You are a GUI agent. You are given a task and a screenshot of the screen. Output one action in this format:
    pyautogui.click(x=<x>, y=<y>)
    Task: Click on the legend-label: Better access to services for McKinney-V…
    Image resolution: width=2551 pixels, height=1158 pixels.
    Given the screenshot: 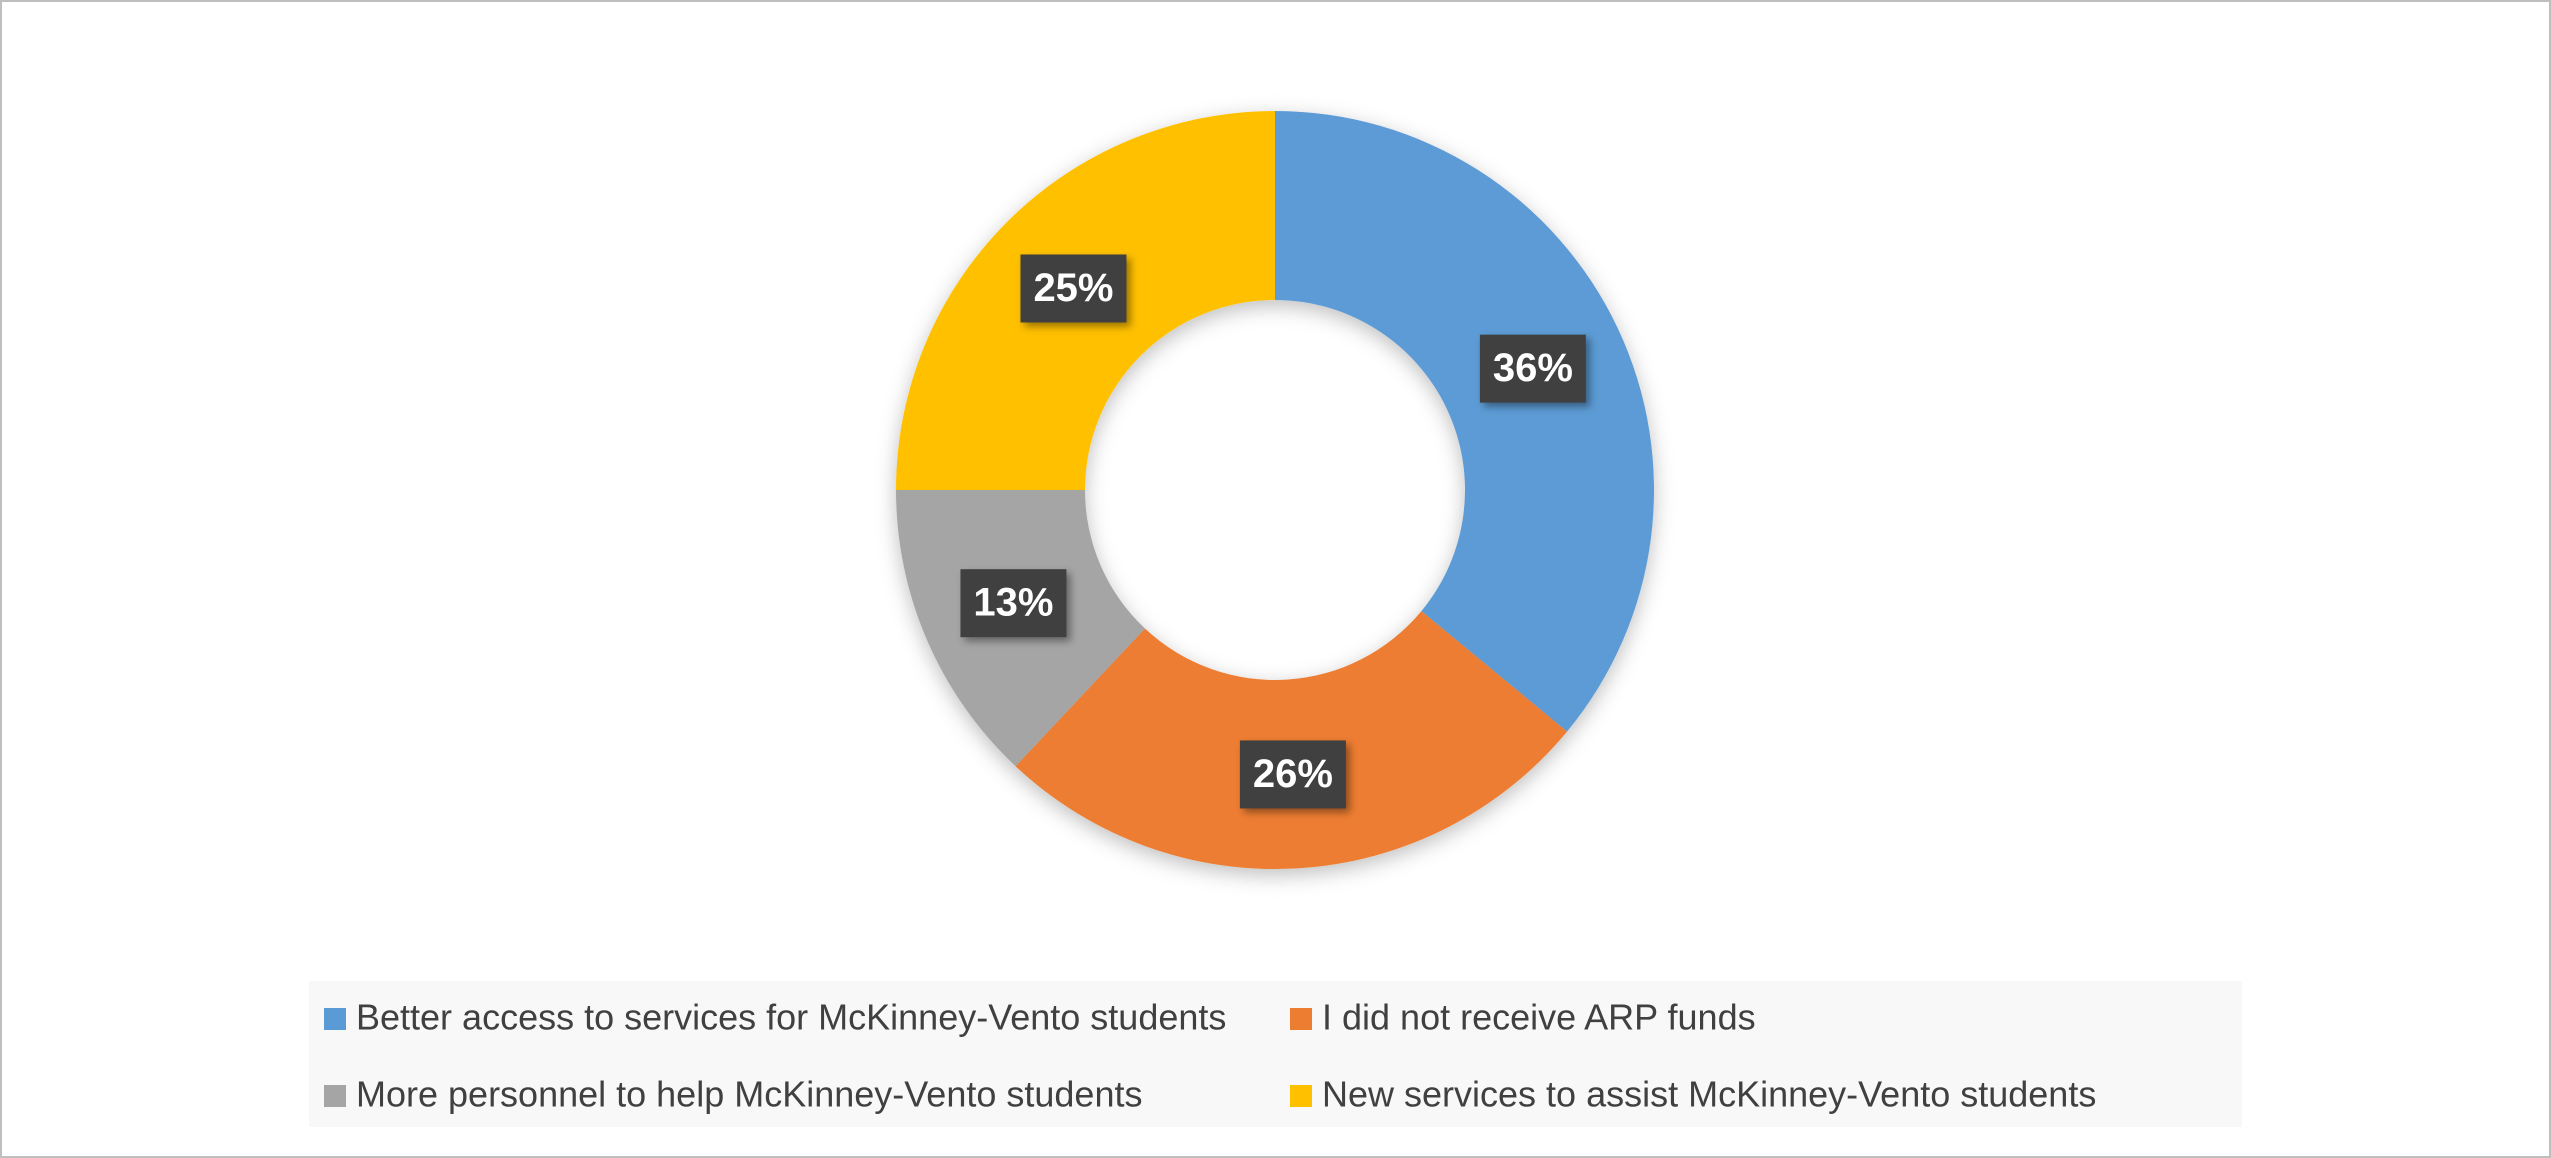 What is the action you would take?
    pyautogui.click(x=791, y=1017)
    